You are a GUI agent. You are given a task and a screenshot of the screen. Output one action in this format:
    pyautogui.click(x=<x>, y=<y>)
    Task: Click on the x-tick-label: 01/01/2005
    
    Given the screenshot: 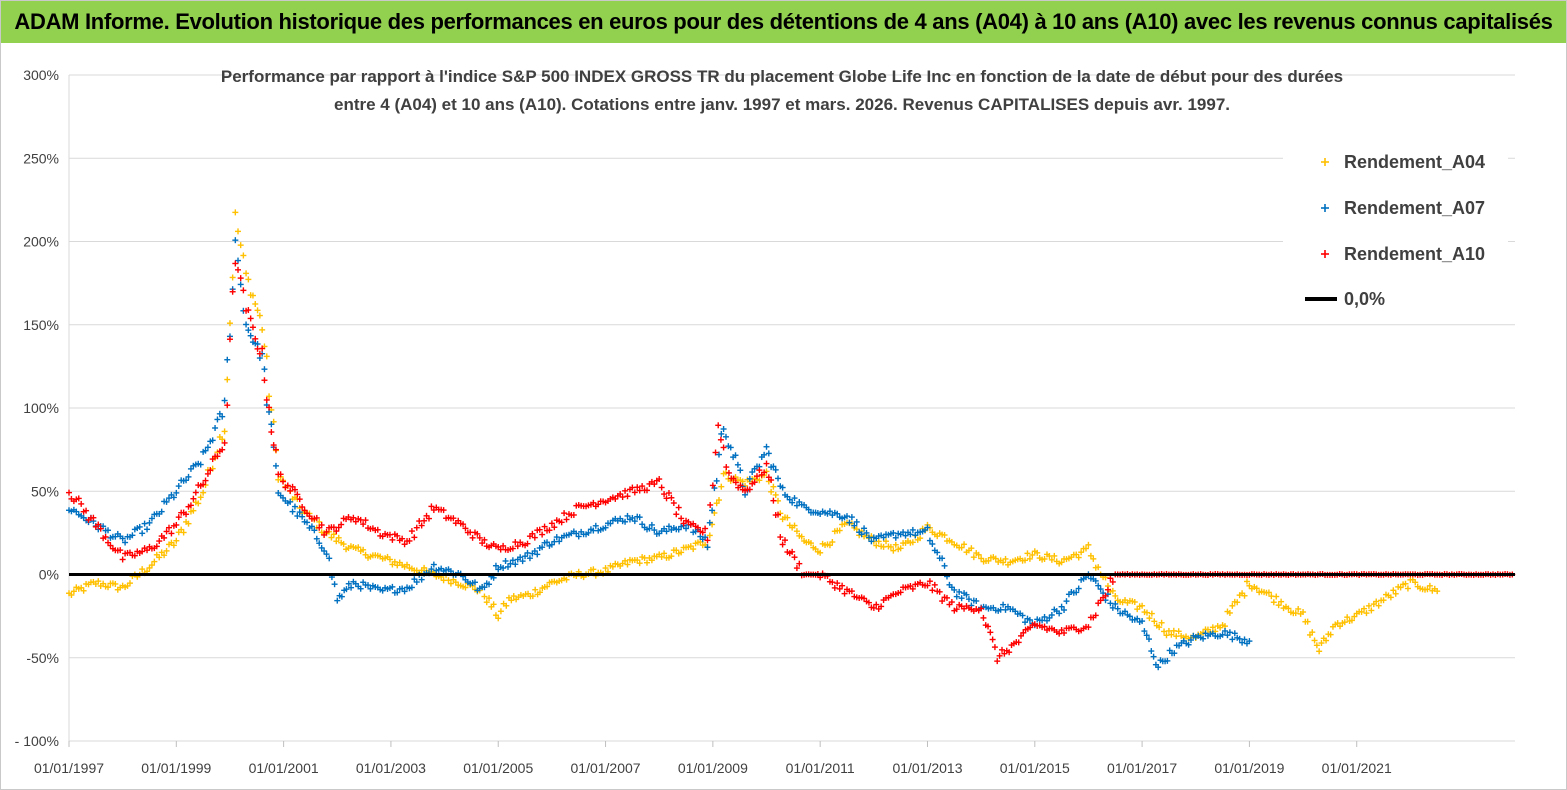 What is the action you would take?
    pyautogui.click(x=498, y=768)
    